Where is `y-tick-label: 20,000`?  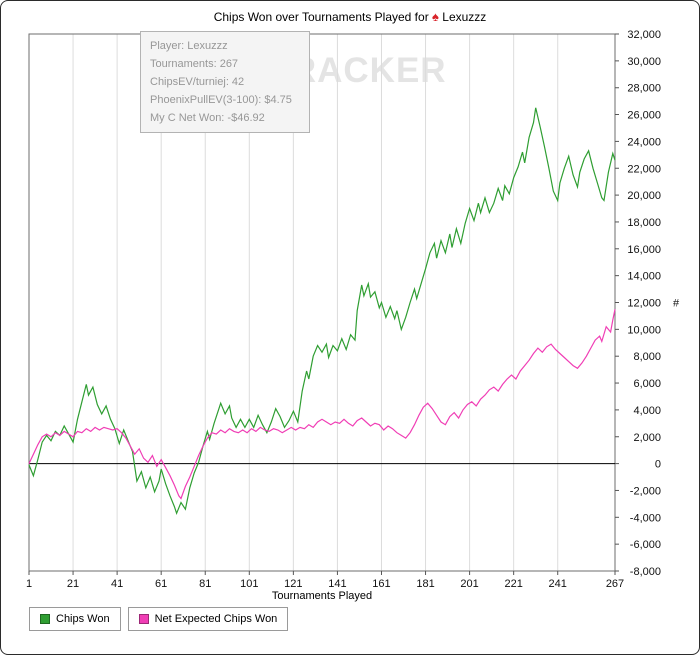 y-tick-label: 20,000 is located at coordinates (644, 196).